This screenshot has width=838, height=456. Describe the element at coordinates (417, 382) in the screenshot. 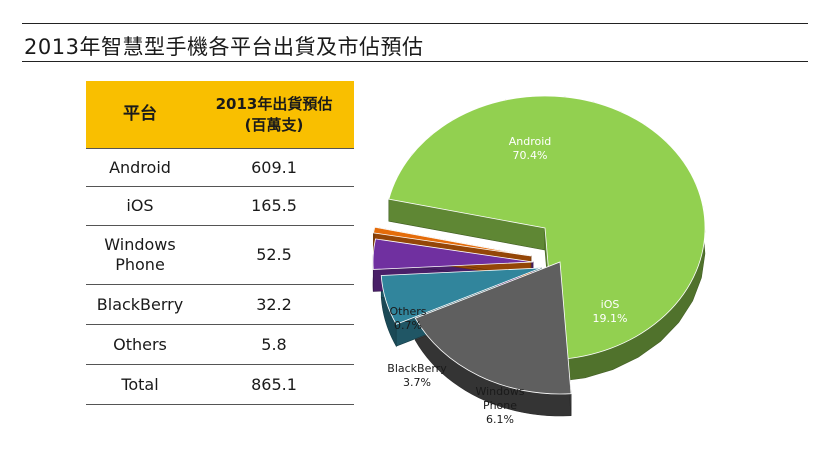

I see `pie-label-percent: 3.7%` at that location.